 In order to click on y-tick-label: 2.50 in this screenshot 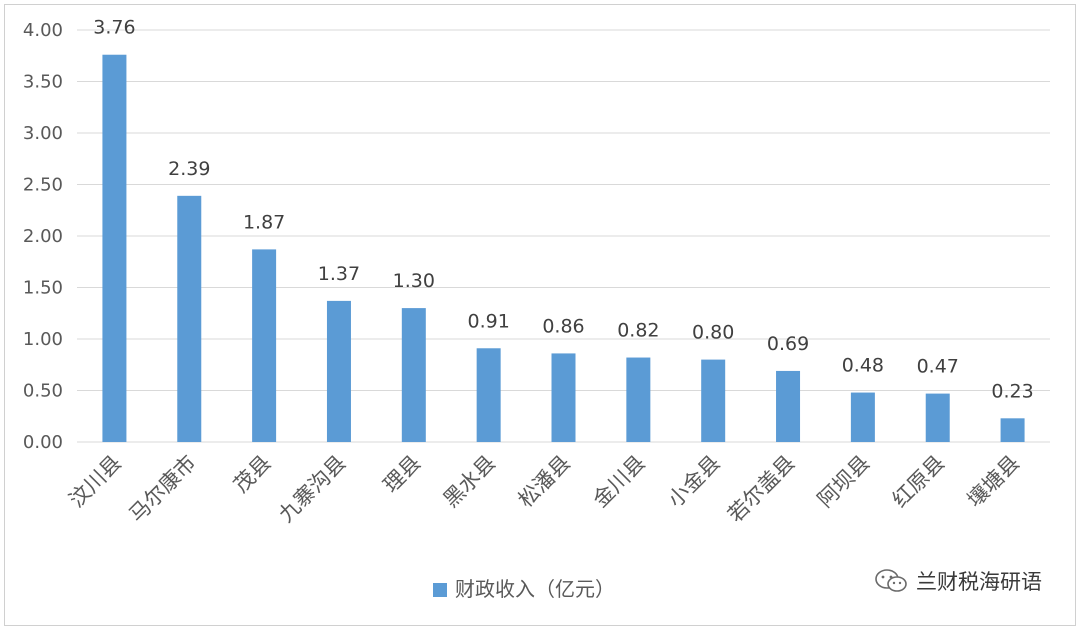, I will do `click(43, 185)`.